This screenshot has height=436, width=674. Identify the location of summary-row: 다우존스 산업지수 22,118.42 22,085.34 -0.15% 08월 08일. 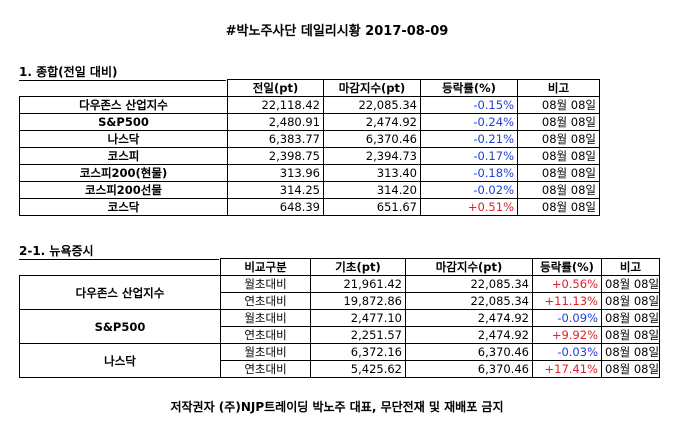
(309, 105).